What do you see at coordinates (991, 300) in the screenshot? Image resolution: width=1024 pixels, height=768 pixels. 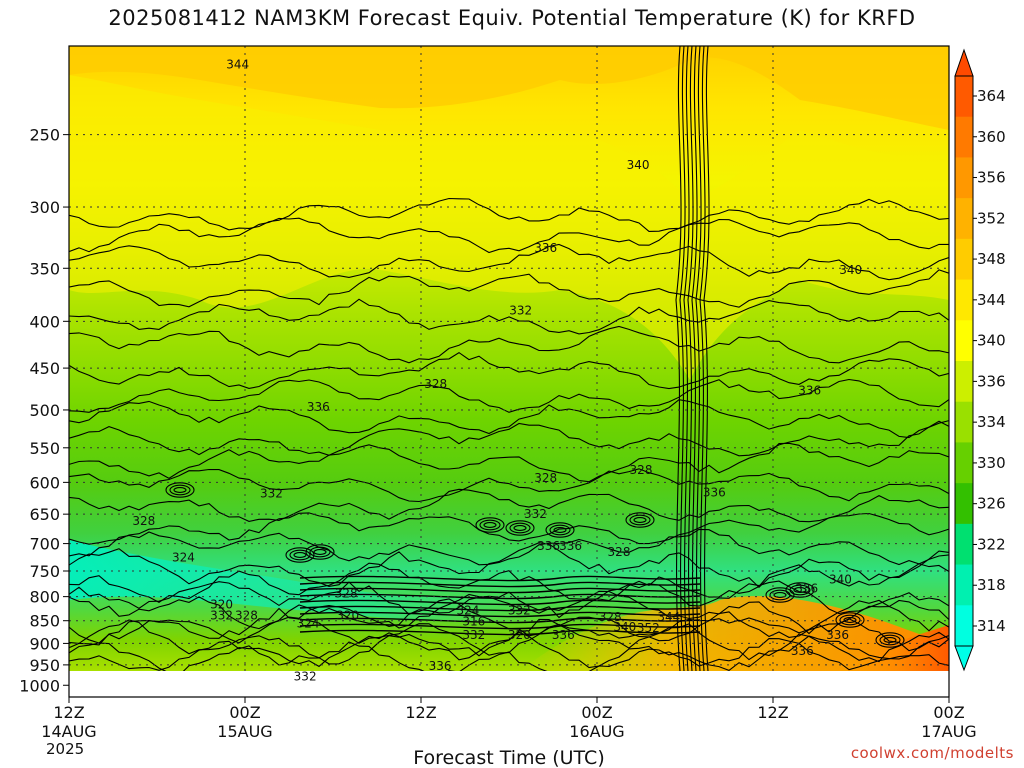 I see `colorbar-tick-label: 344` at bounding box center [991, 300].